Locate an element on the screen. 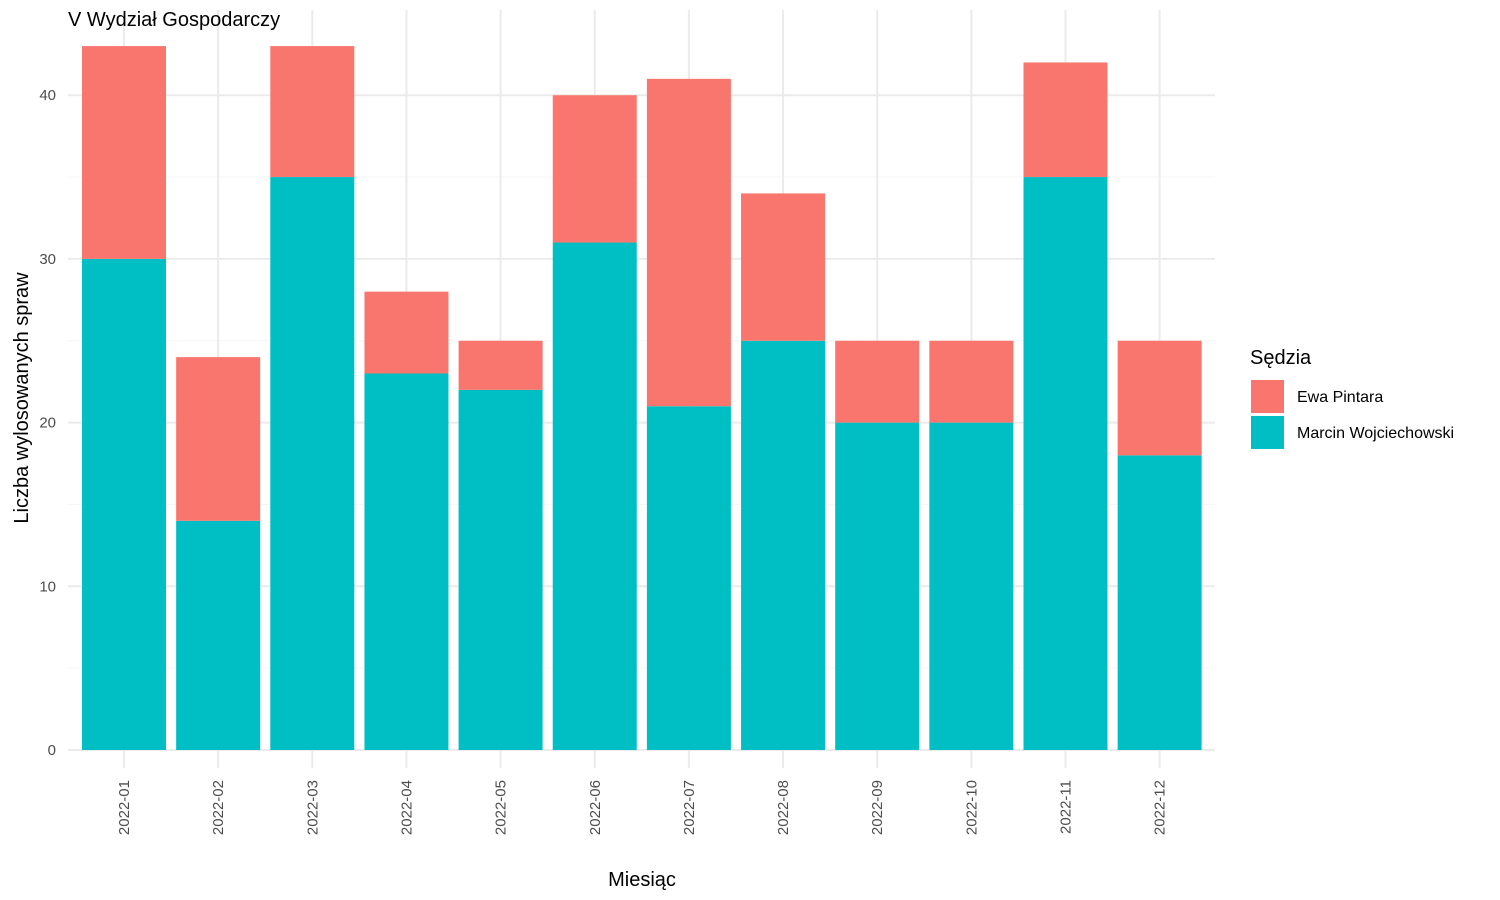 This screenshot has width=1500, height=900. x-tick-label: 2022-02 is located at coordinates (218, 807).